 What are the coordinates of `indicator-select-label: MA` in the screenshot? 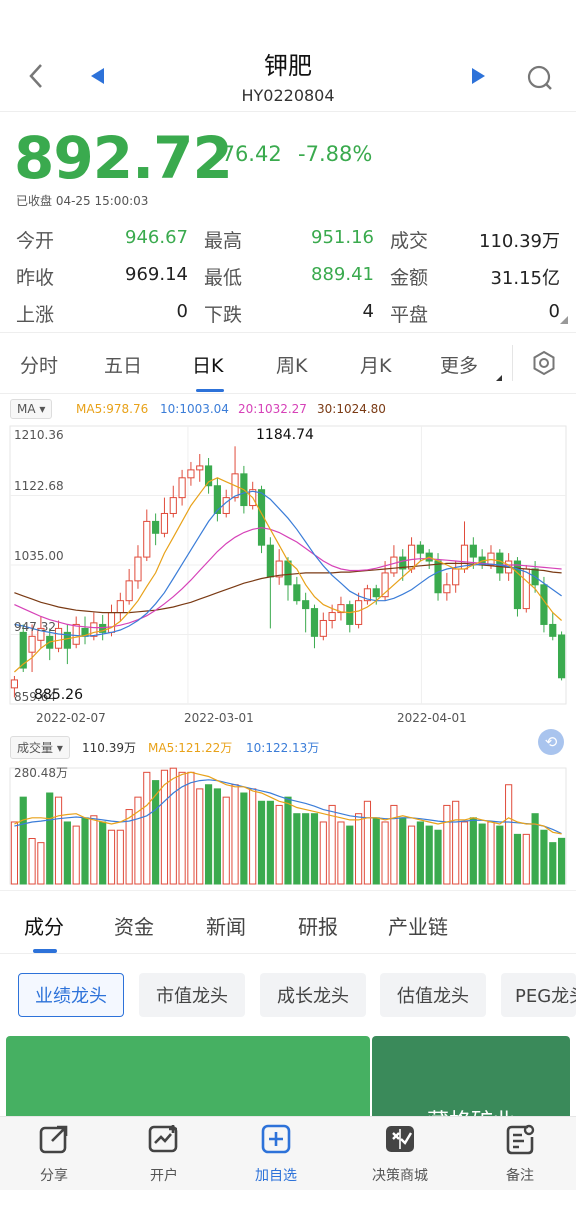 It's located at (26, 409).